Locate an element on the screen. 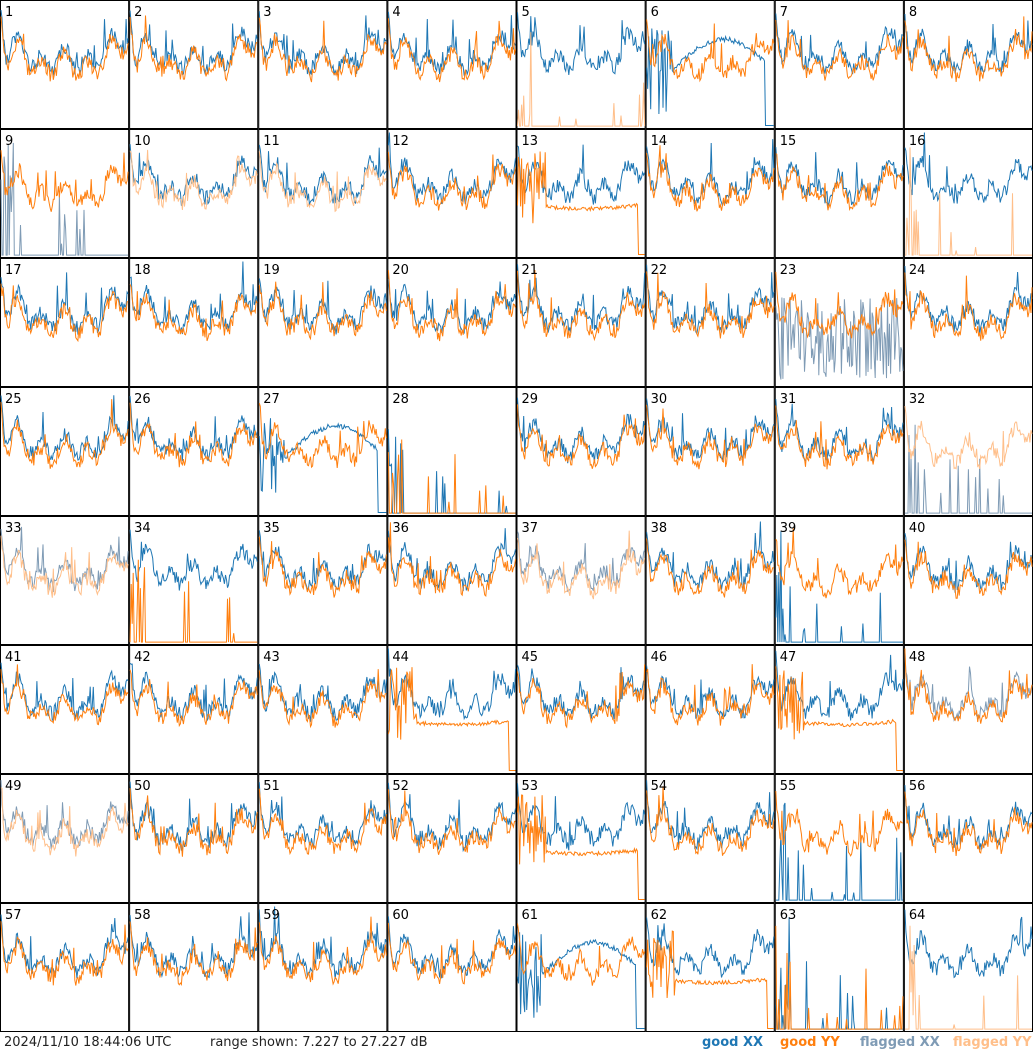 The width and height of the screenshot is (1033, 1053). tile-24-xx-line is located at coordinates (968, 300).